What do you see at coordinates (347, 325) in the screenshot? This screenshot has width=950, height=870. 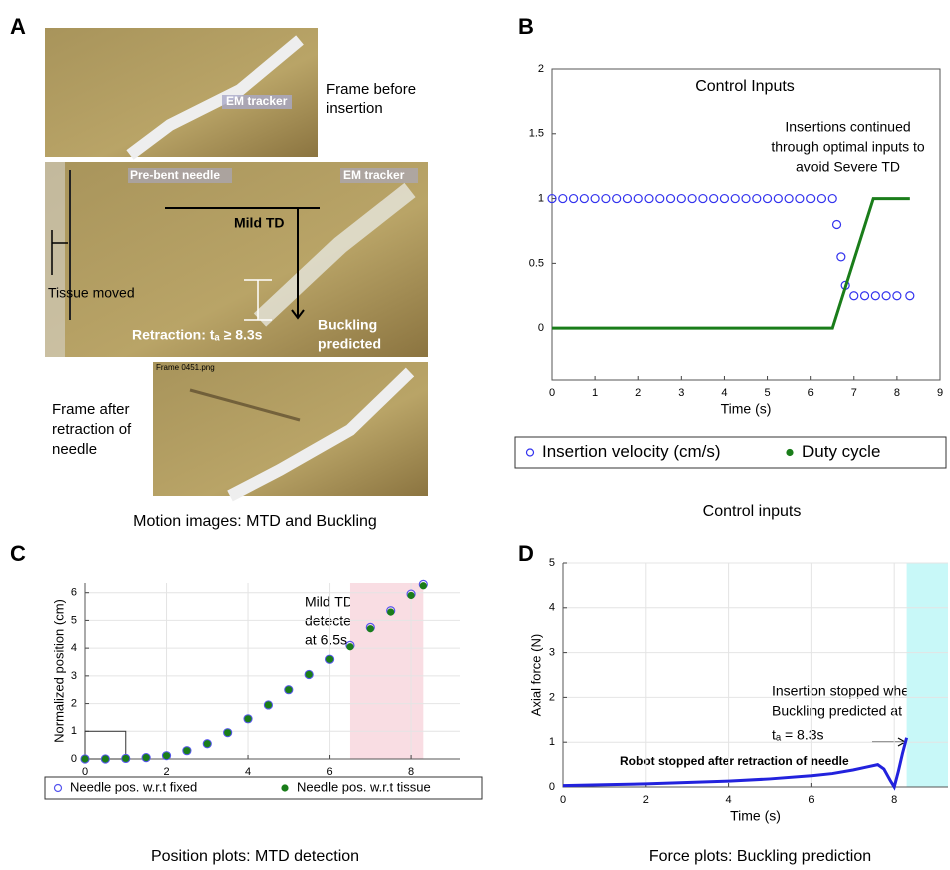 I see `annotation: Buckling` at bounding box center [347, 325].